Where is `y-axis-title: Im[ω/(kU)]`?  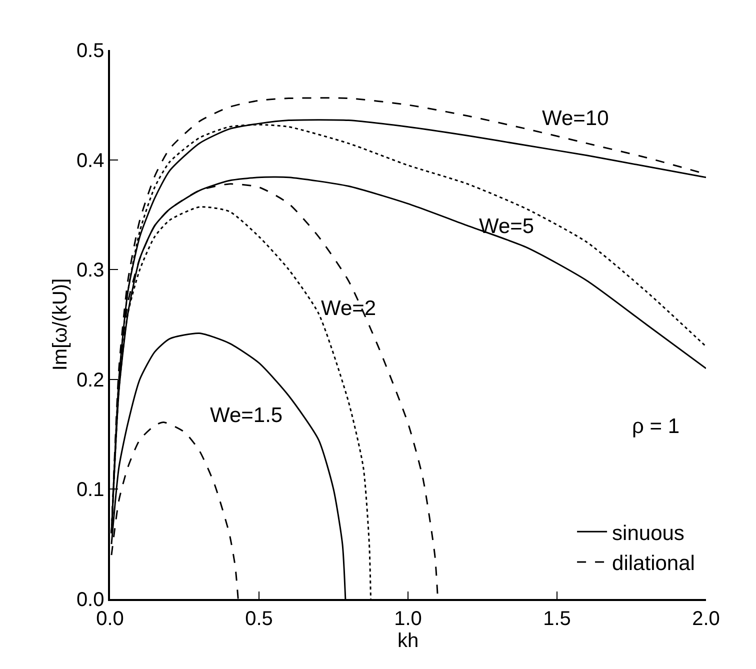
y-axis-title: Im[ω/(kU)] is located at coordinates (60, 324).